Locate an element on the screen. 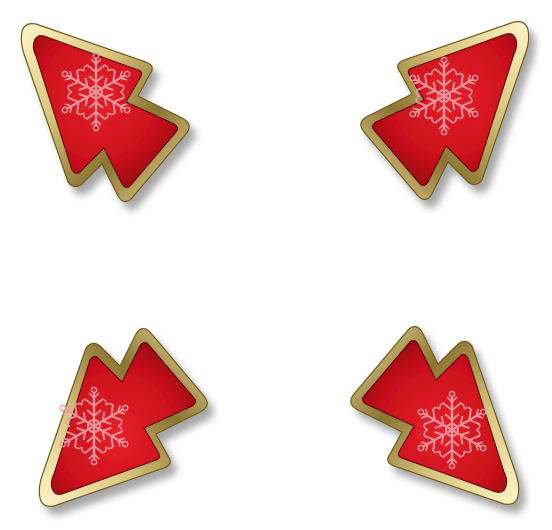  arrow-up-right is located at coordinates (445, 111).